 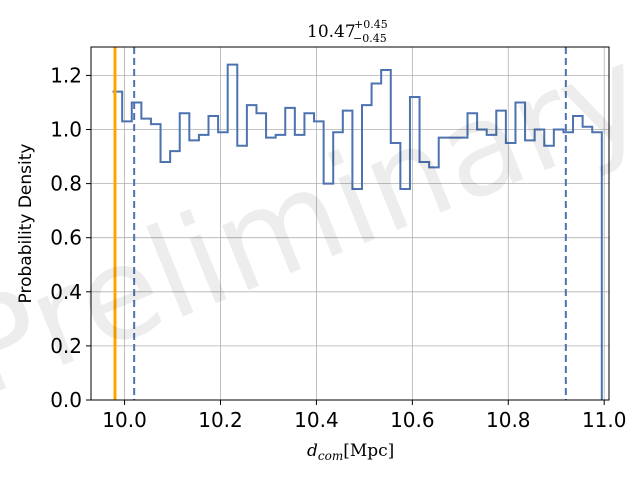 I want to click on title-superscript: +0.45, so click(x=371, y=24).